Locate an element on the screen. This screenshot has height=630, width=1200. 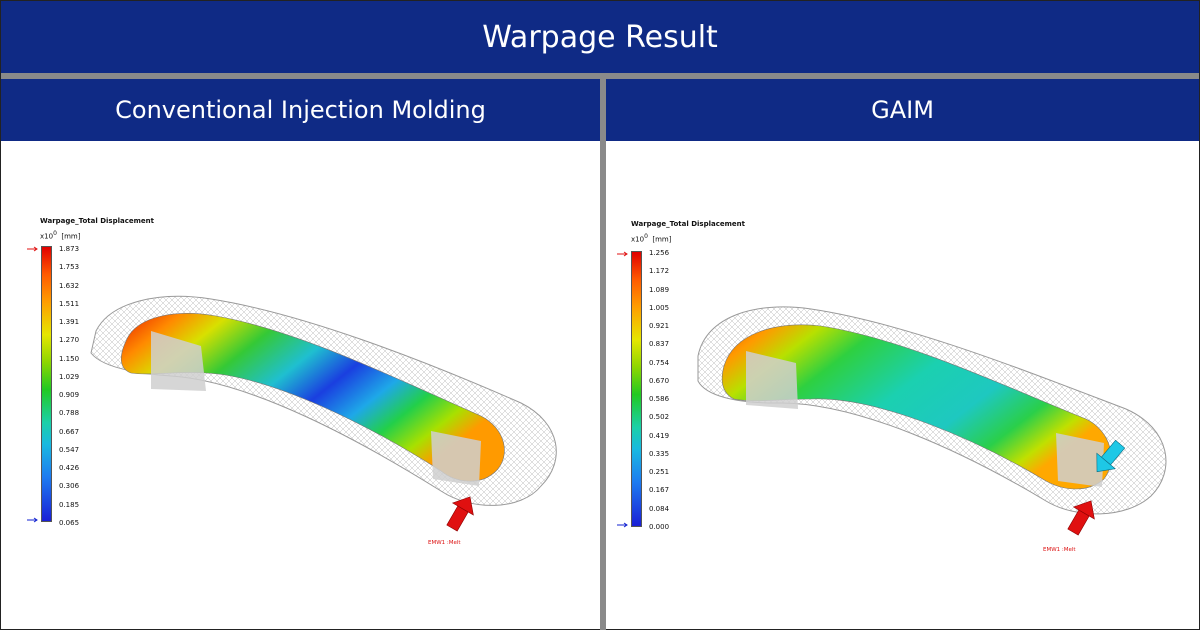
right-legend-value: 0.502 is located at coordinates (659, 417).